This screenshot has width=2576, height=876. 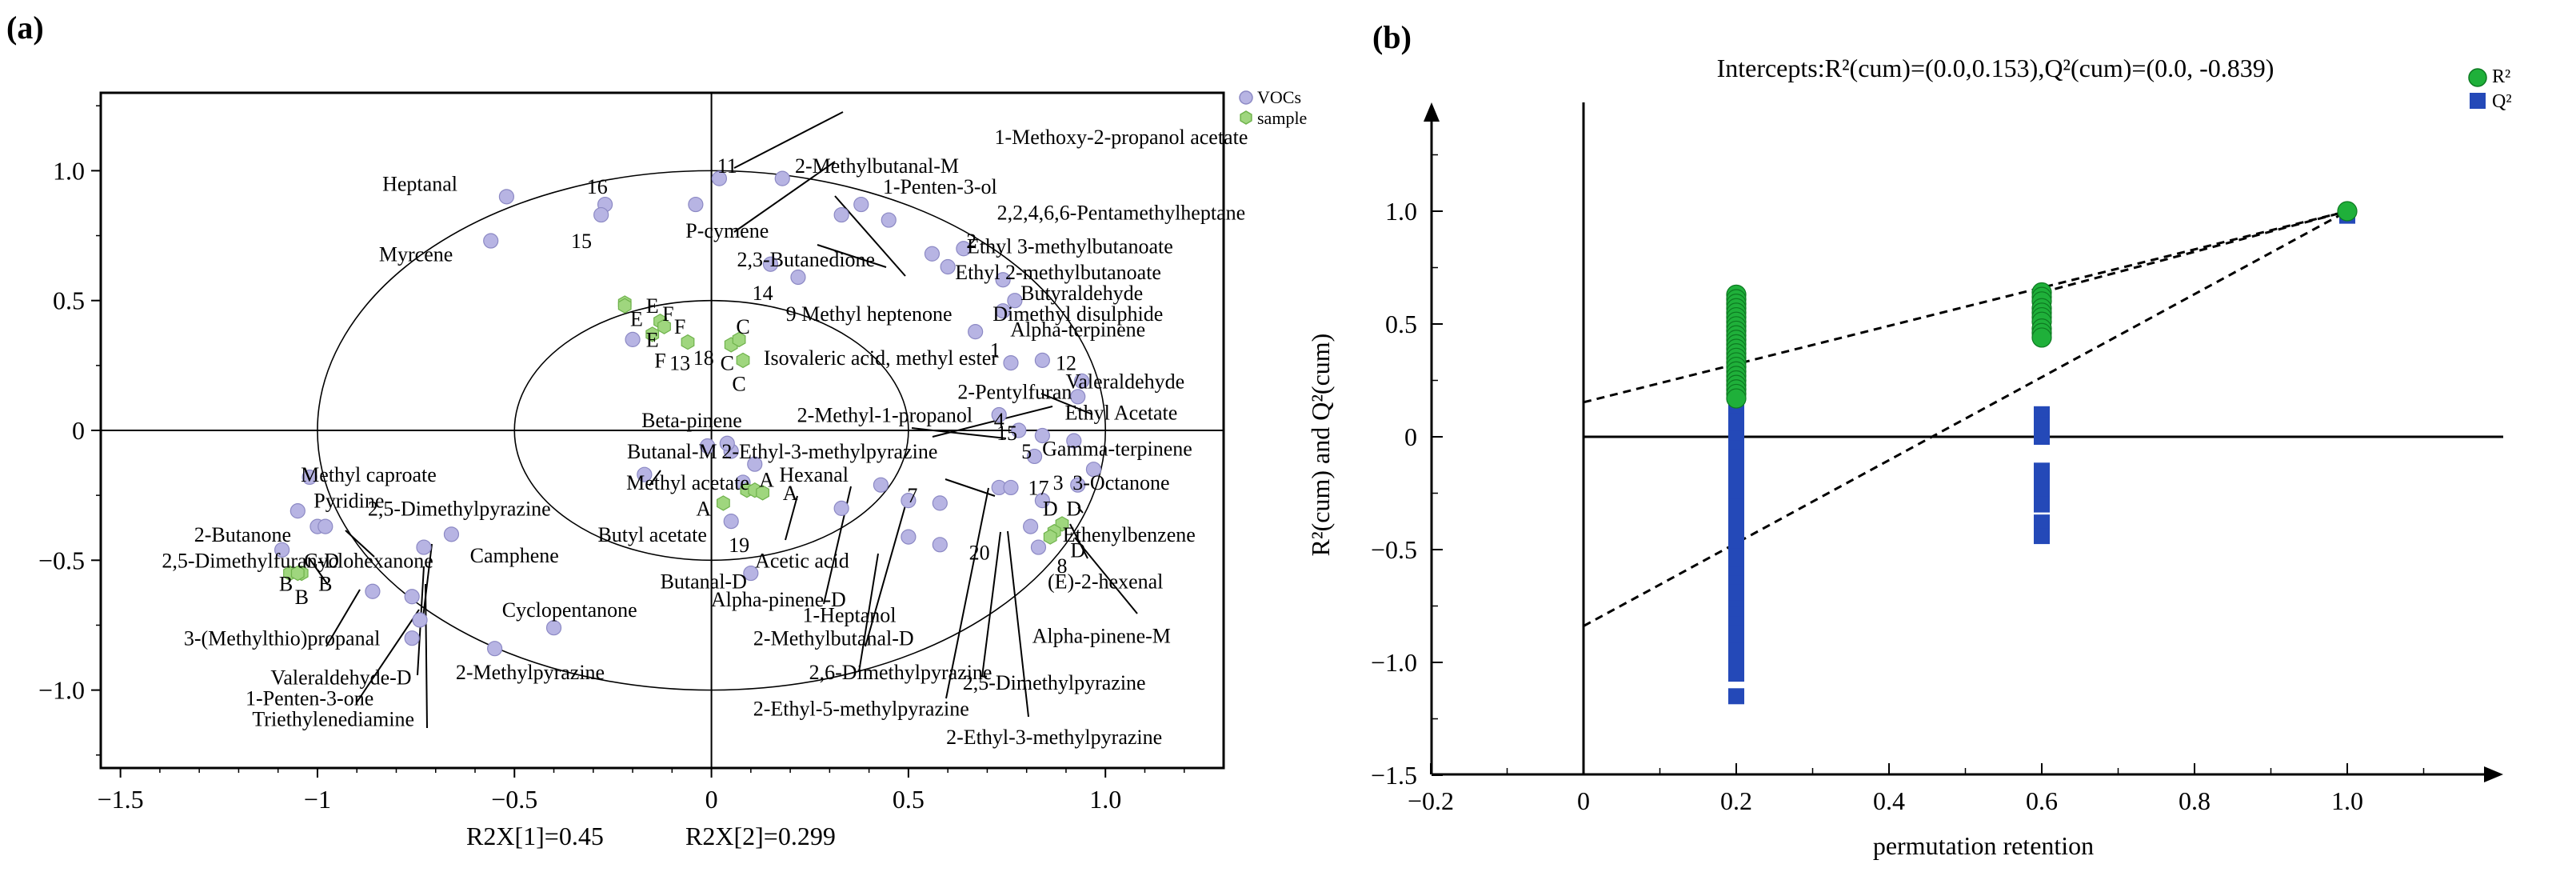 What do you see at coordinates (2042, 800) in the screenshot?
I see `panel-b-xtick-label: 0.6` at bounding box center [2042, 800].